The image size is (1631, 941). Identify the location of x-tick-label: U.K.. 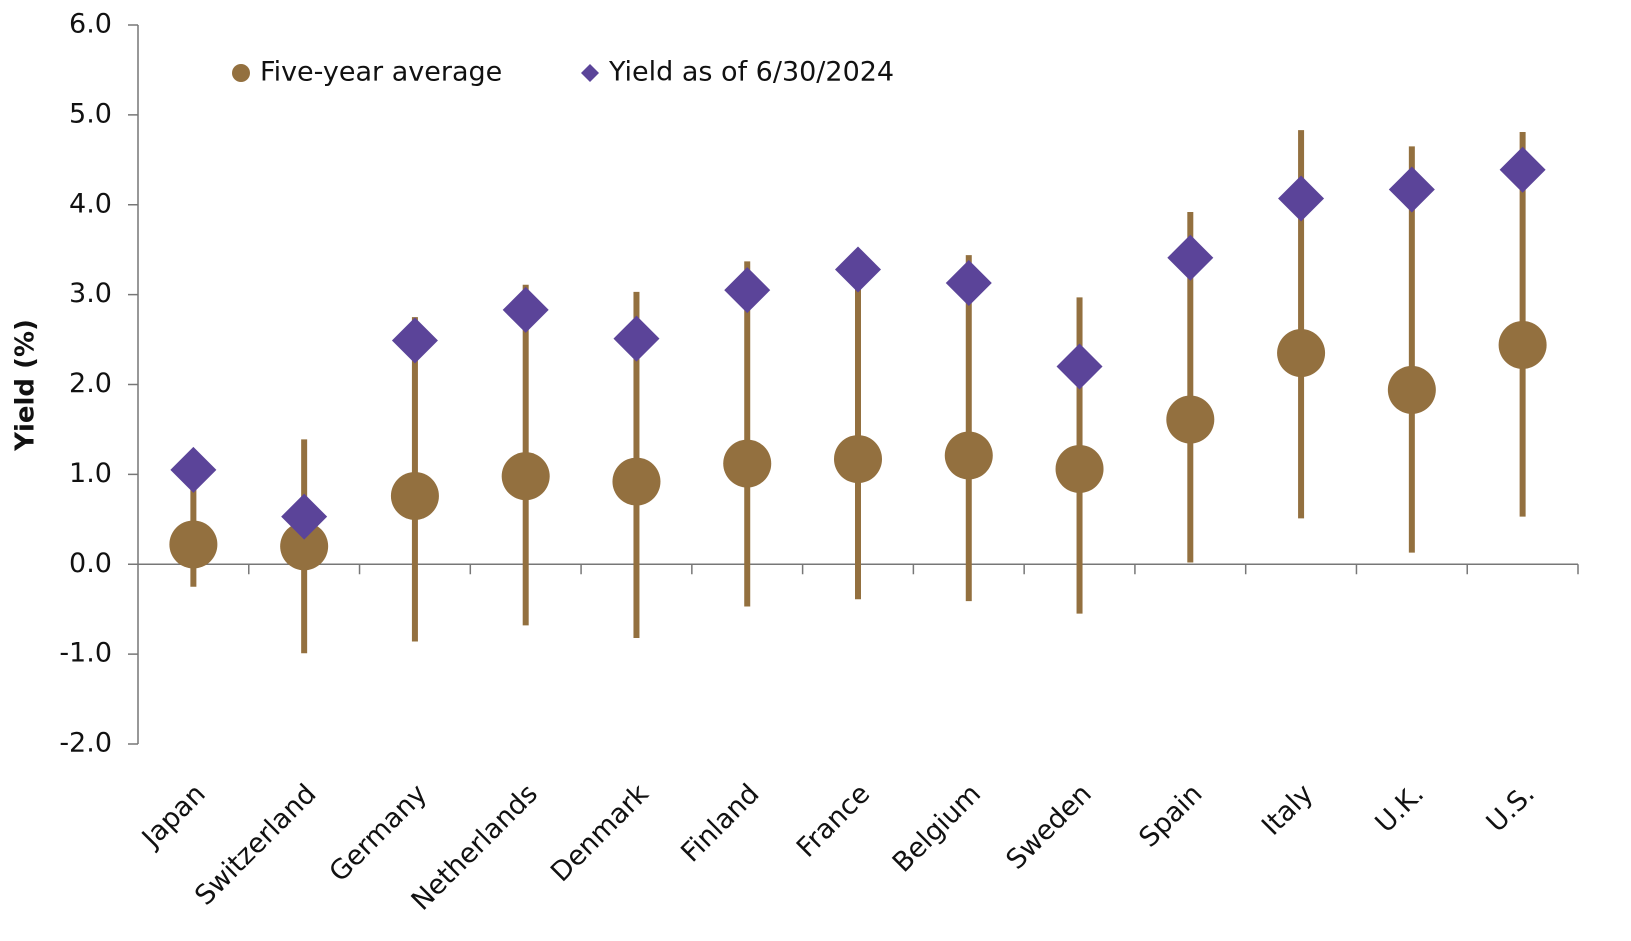
(1400, 808).